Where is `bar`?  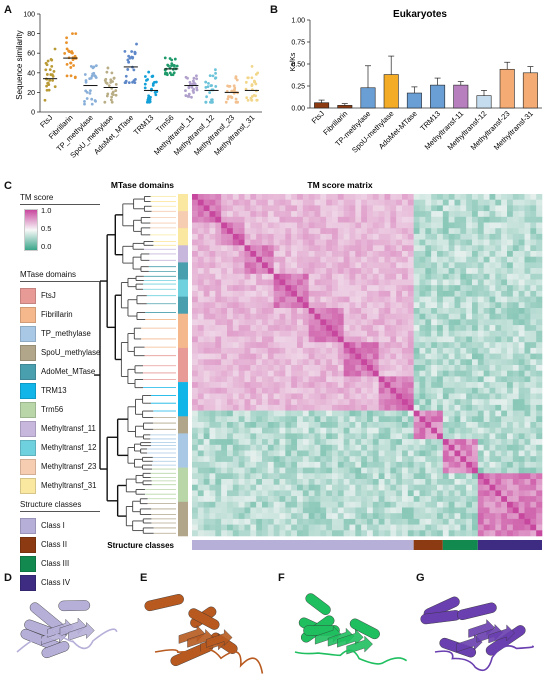 bar is located at coordinates (484, 102).